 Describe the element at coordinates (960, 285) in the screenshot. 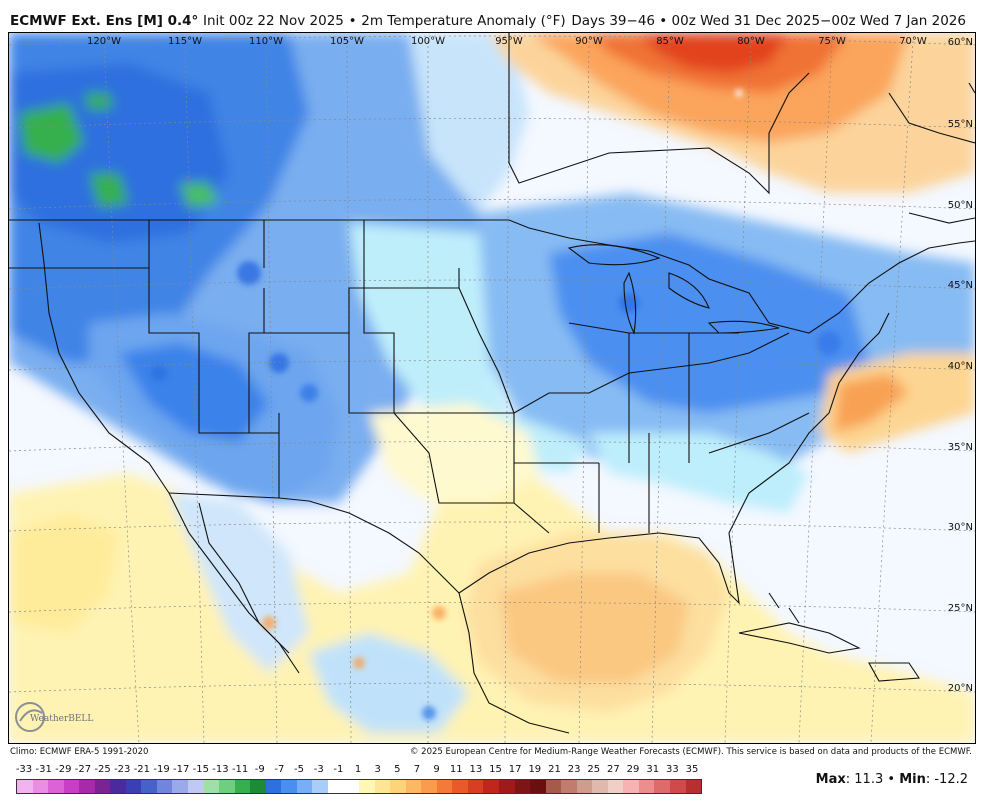

I see `lat-label: 45°N` at that location.